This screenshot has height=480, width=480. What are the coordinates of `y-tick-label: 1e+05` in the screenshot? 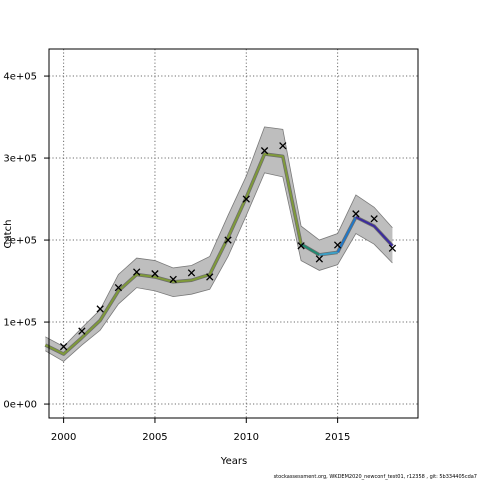 It's located at (20, 323).